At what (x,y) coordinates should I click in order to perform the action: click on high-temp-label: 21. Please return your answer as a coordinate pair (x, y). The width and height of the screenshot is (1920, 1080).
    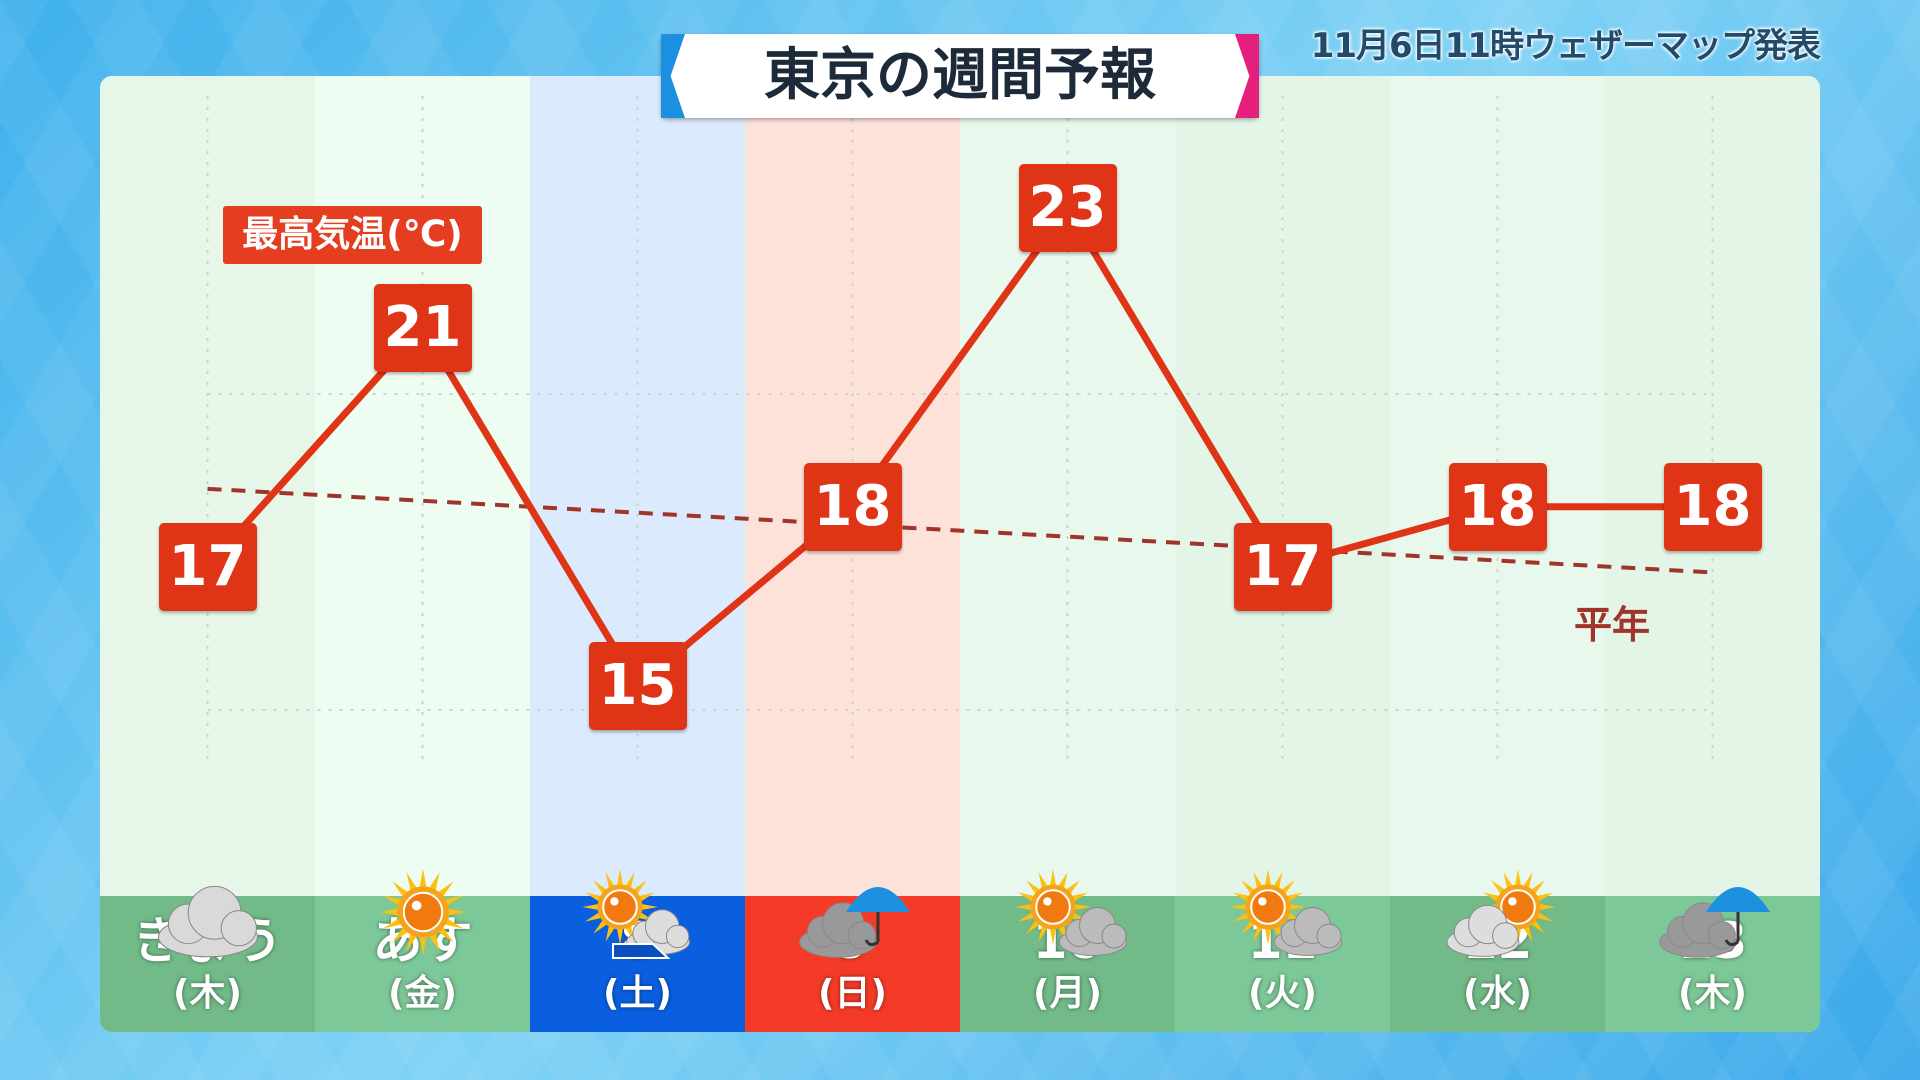
    Looking at the image, I should click on (422, 327).